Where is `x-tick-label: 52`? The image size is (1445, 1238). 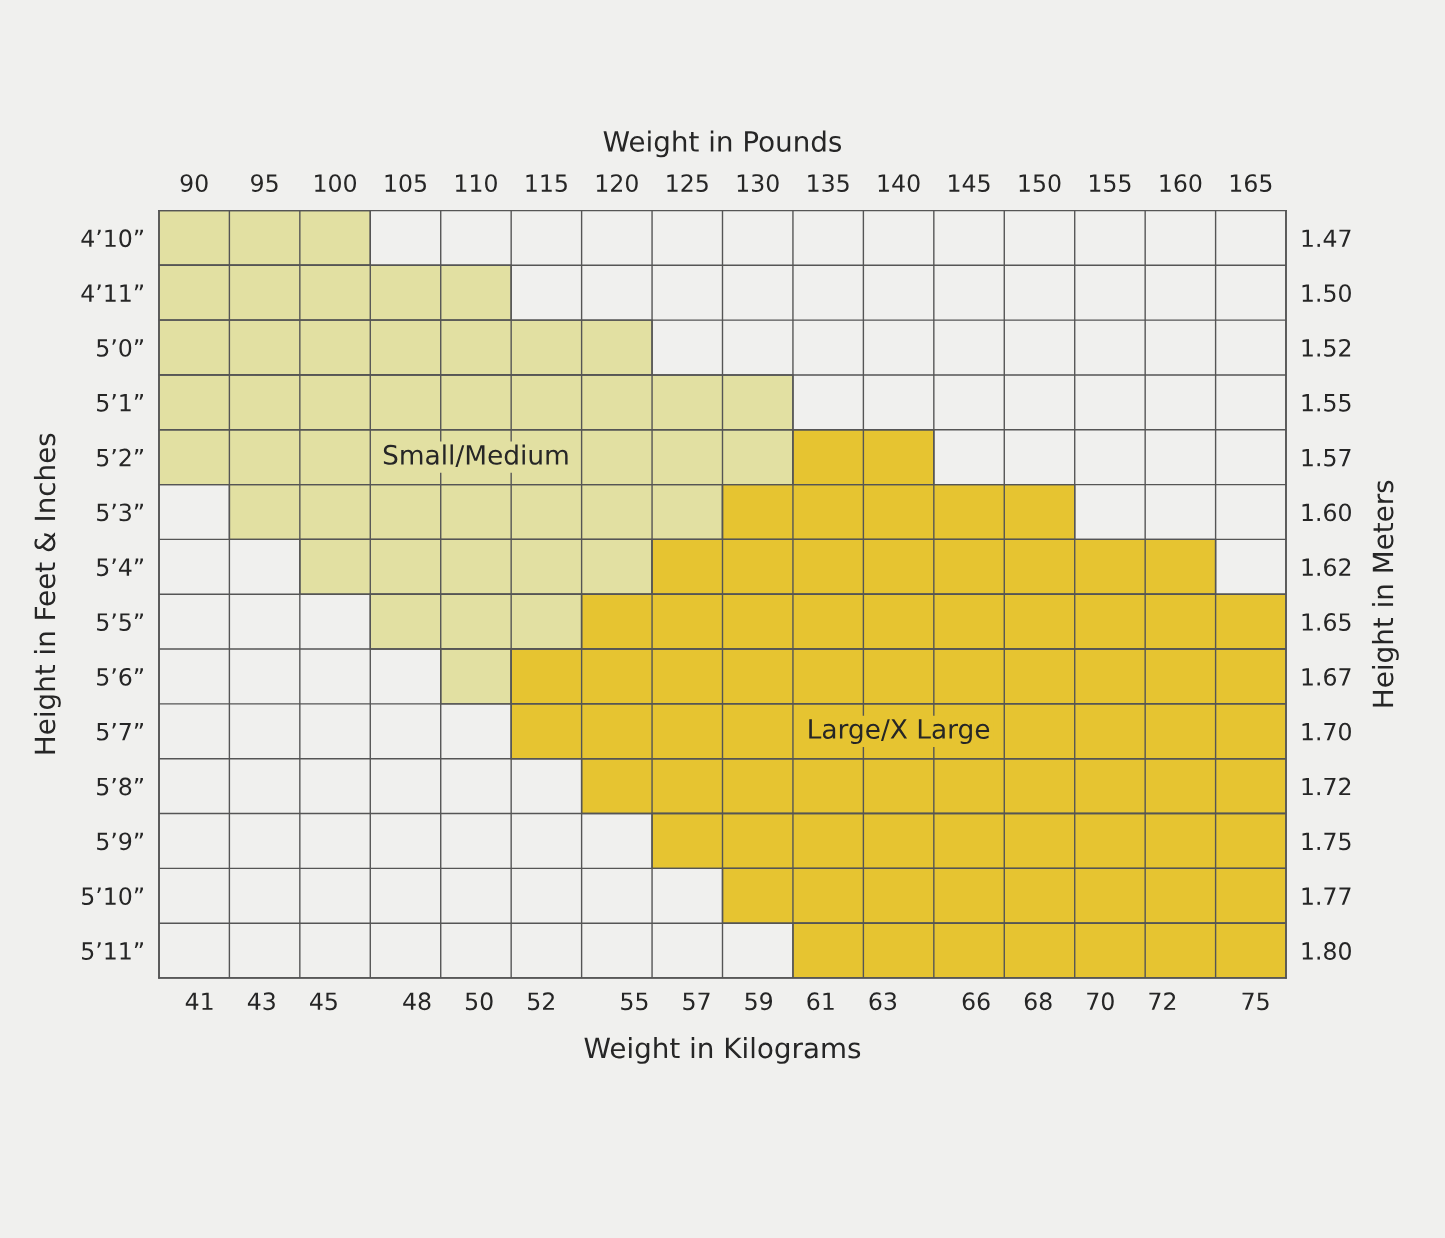
x-tick-label: 52 is located at coordinates (541, 1001).